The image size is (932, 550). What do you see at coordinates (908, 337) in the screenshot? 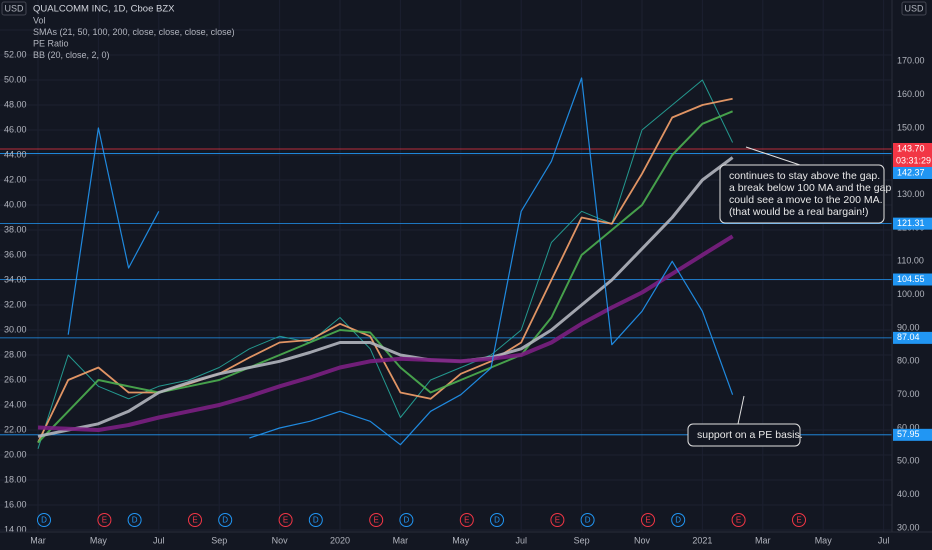
I see `price-label: 87.04` at bounding box center [908, 337].